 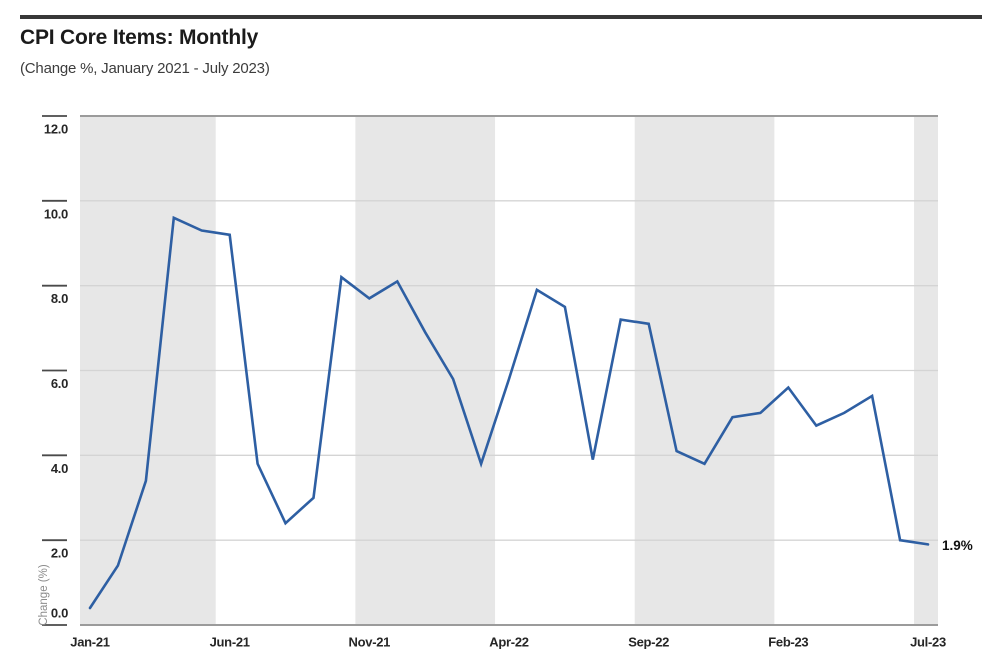 What do you see at coordinates (44, 595) in the screenshot?
I see `y-axis-title: Change (%)` at bounding box center [44, 595].